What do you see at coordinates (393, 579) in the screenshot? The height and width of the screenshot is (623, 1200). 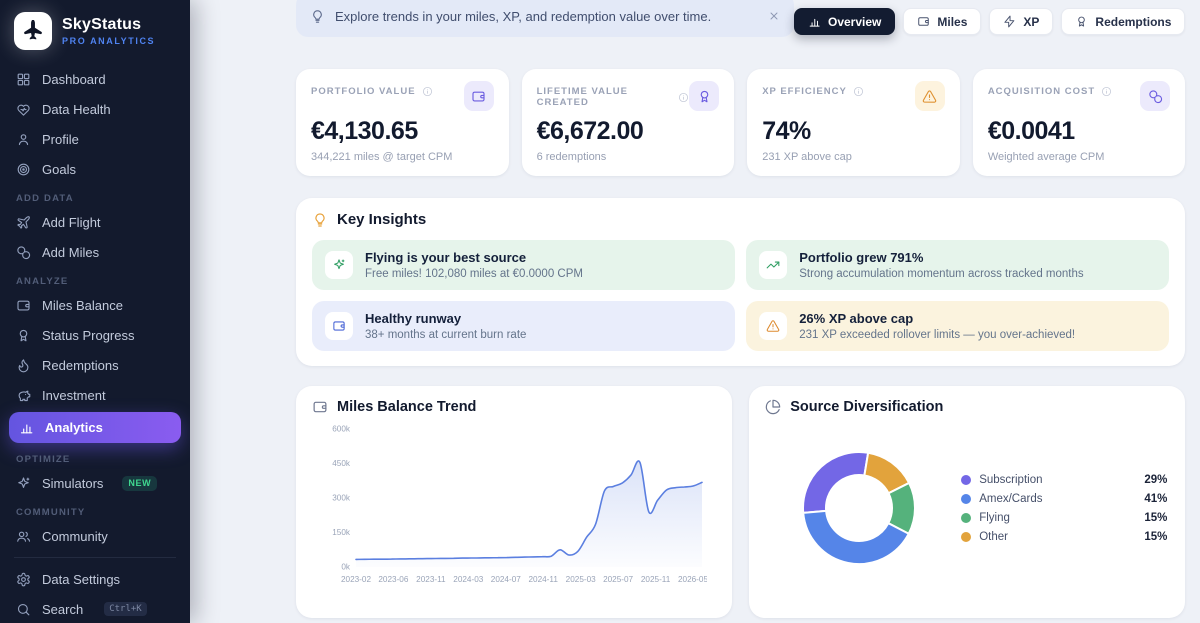 I see `svg-text: 2023-06` at bounding box center [393, 579].